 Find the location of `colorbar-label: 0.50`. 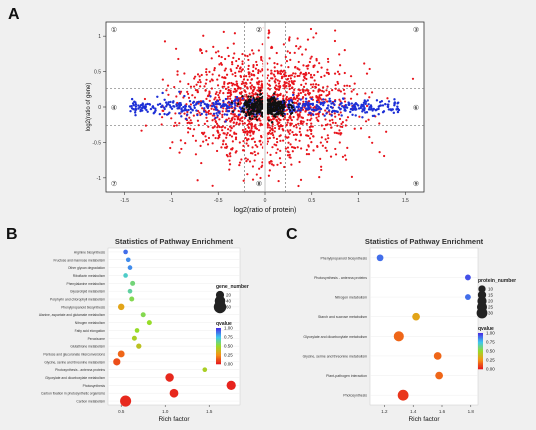

colorbar-label: 0.50 is located at coordinates (228, 346).